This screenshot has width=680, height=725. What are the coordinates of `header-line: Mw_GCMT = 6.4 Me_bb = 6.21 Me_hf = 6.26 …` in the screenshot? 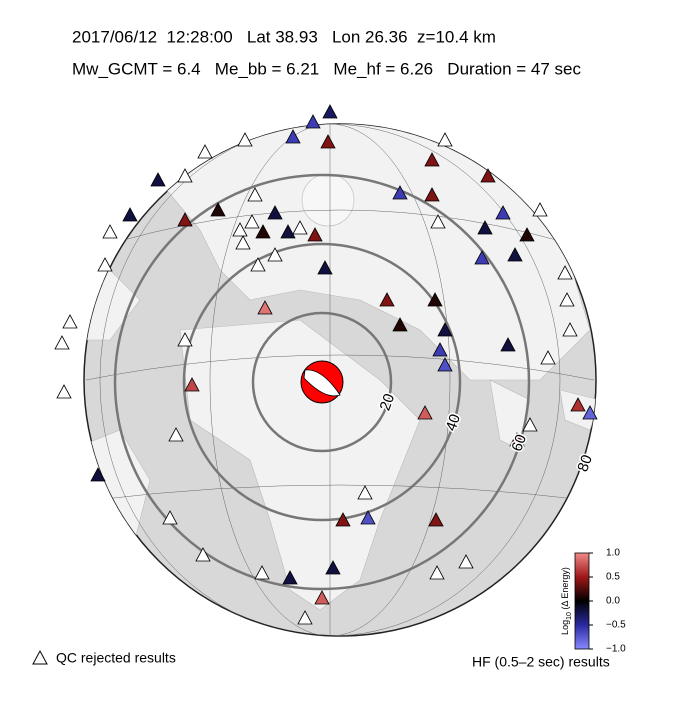 It's located at (327, 68).